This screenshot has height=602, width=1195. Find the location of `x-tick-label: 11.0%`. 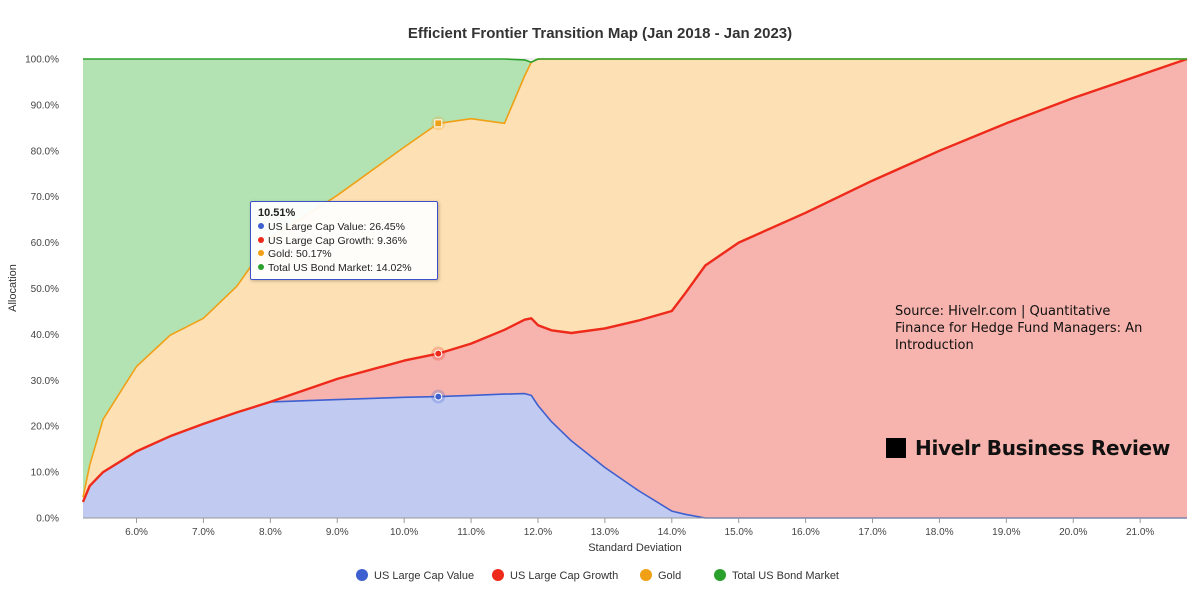

x-tick-label: 11.0% is located at coordinates (471, 532).